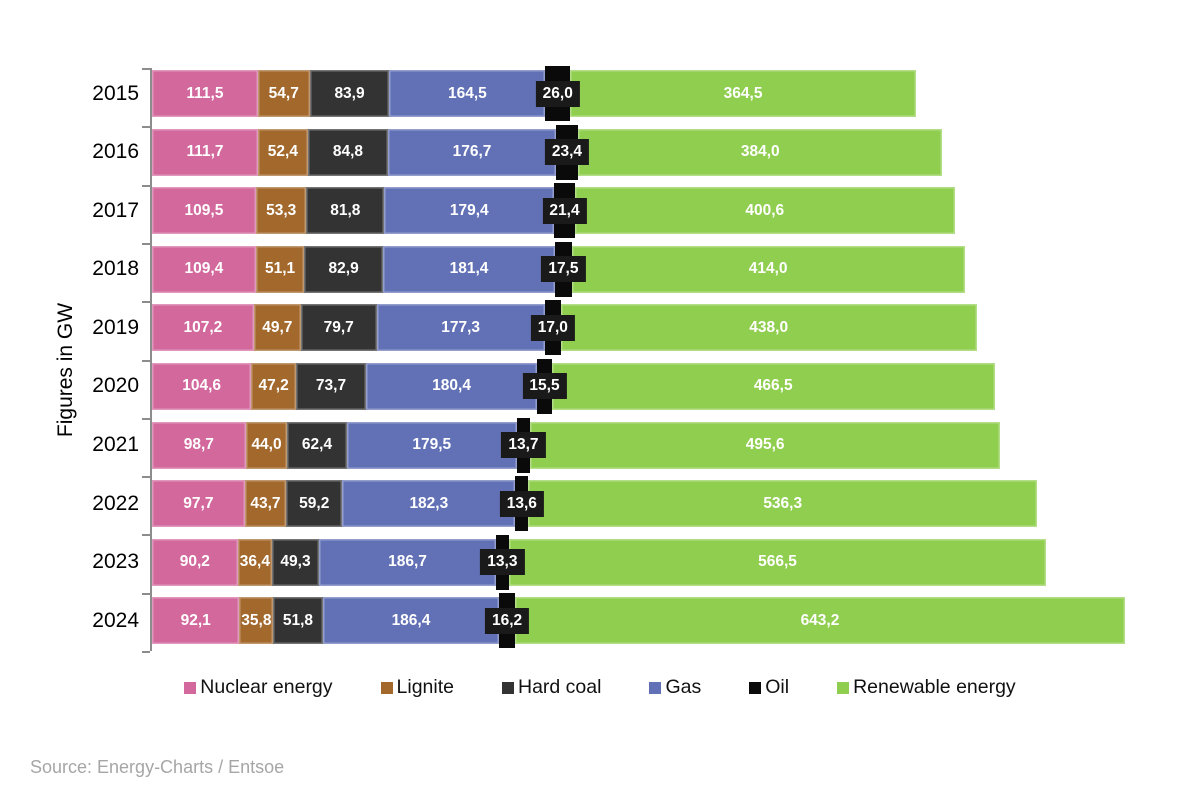 This screenshot has width=1200, height=800. What do you see at coordinates (560, 687) in the screenshot?
I see `legend-label-hard-coal: Hard coal` at bounding box center [560, 687].